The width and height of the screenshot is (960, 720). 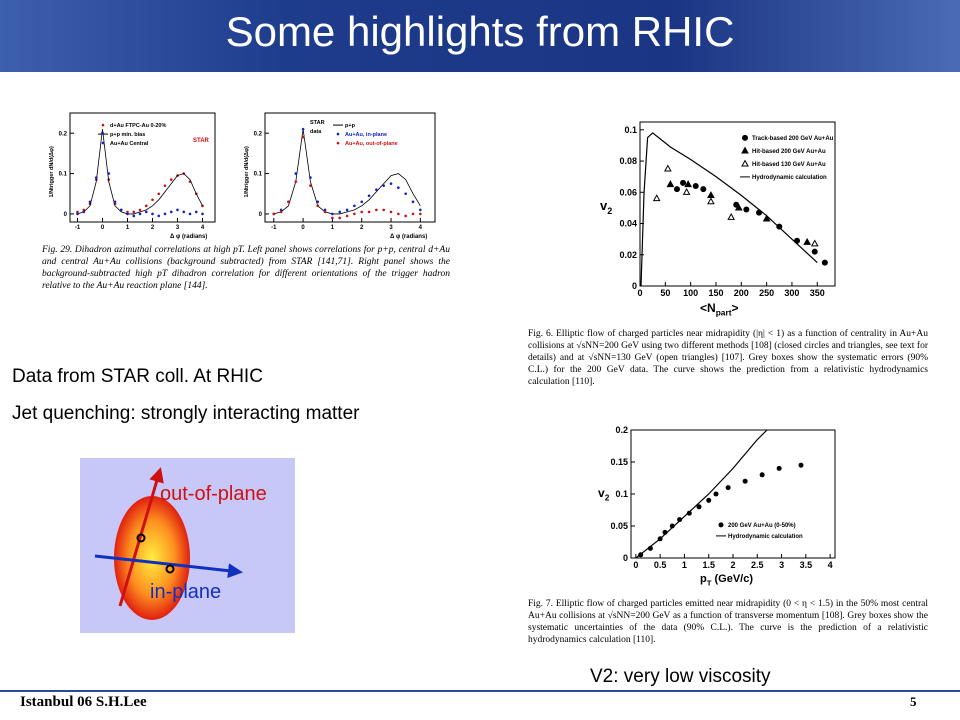 I want to click on text-line: V2: very low viscosity, so click(x=680, y=676).